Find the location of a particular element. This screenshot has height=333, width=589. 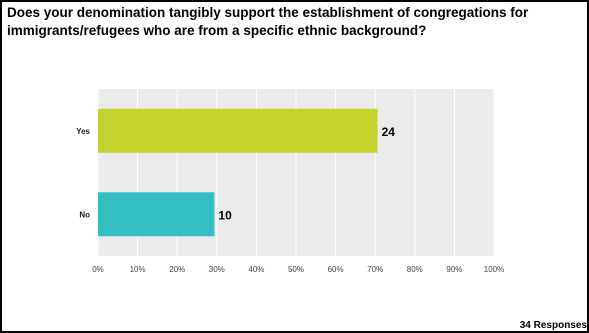

x-tick-label: 20% is located at coordinates (177, 269).